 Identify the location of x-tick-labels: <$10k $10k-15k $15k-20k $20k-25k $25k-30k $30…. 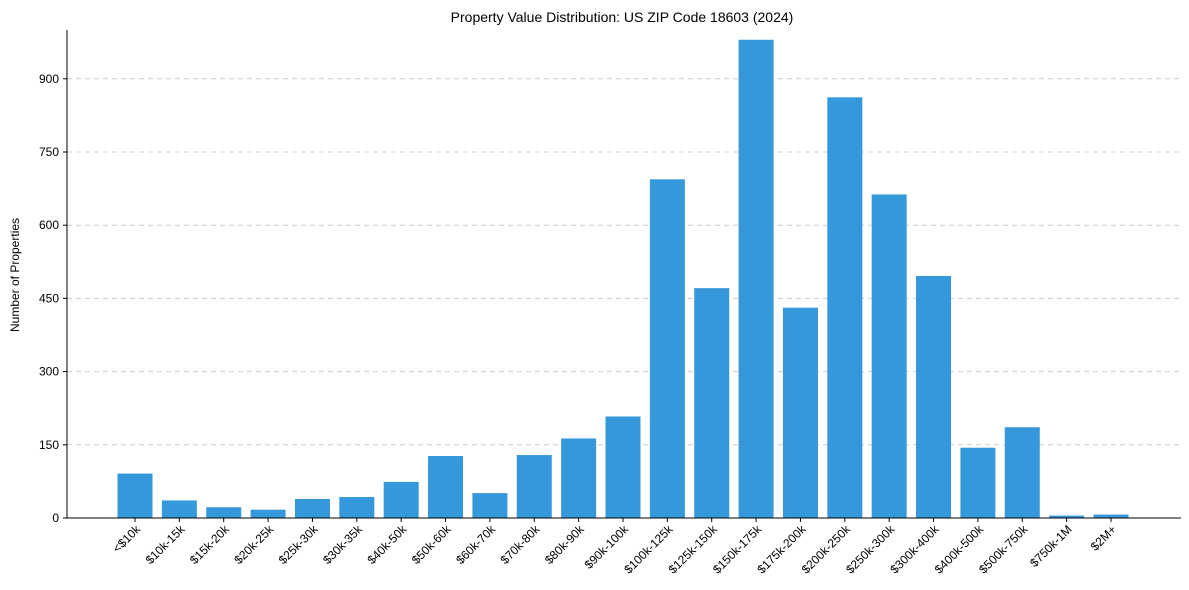
(614, 549).